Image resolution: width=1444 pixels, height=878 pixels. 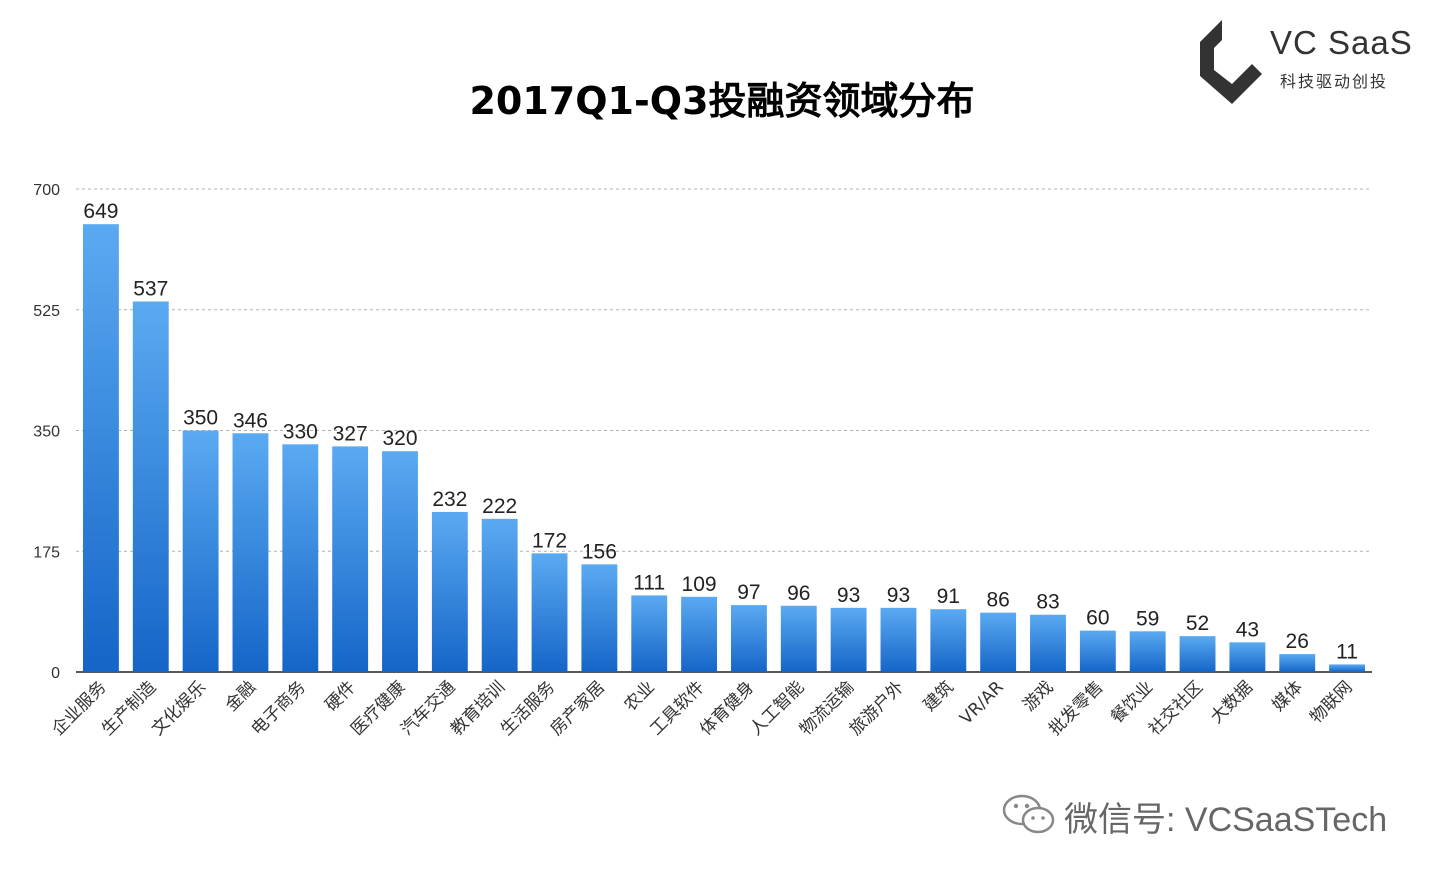 I want to click on x-tick-label: 电子商务, so click(x=279, y=708).